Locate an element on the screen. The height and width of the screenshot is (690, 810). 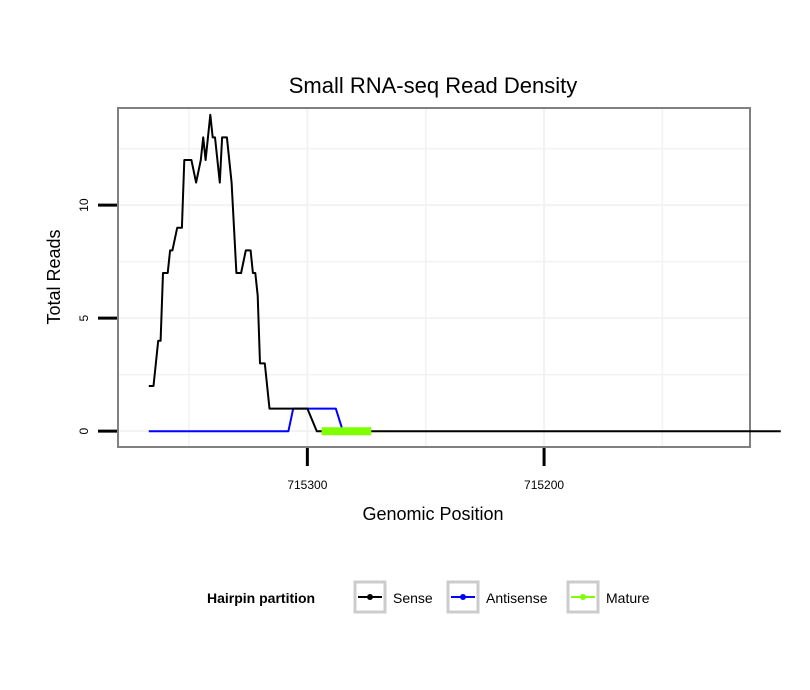
y-tick-label: 10 is located at coordinates (84, 205).